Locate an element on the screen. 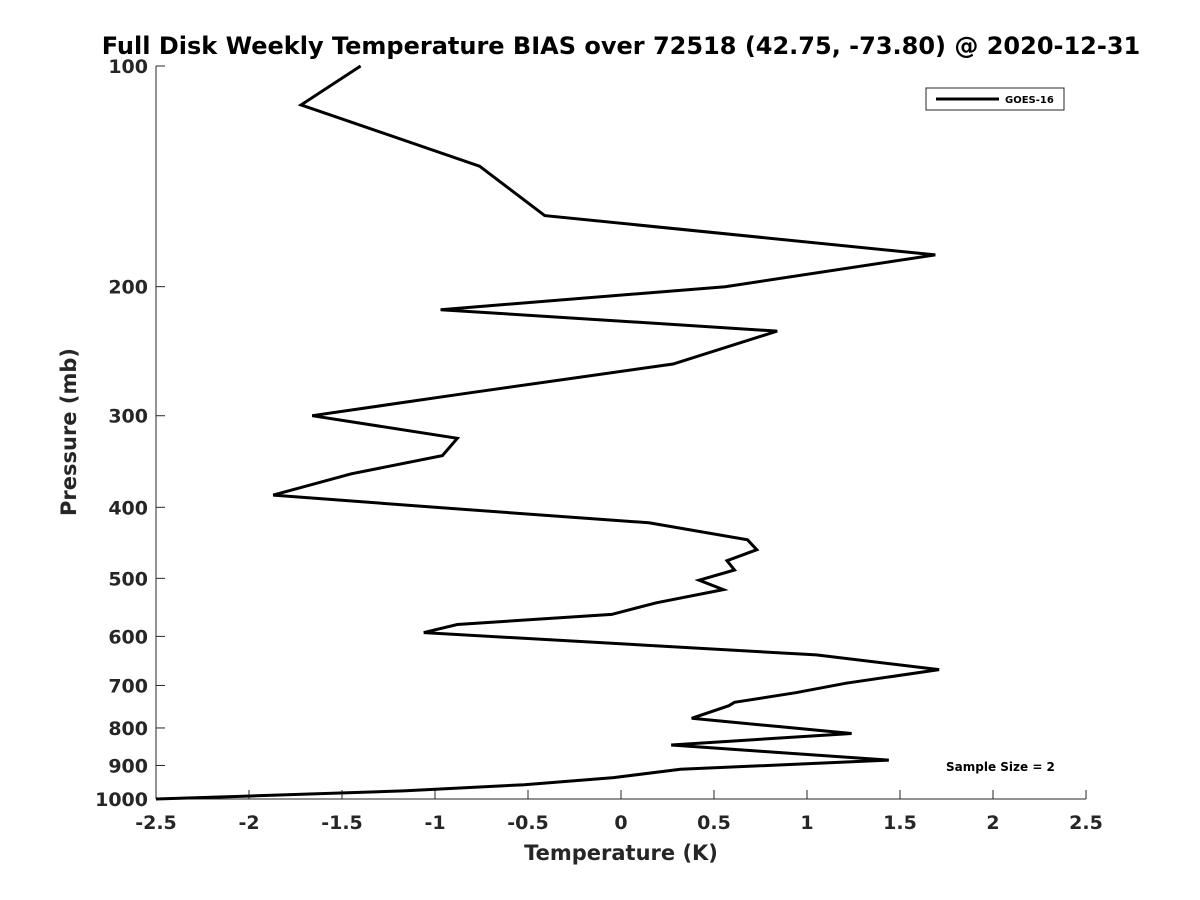 This screenshot has height=900, width=1200. sample-size-annotation: Sample Size = 2 is located at coordinates (1000, 767).